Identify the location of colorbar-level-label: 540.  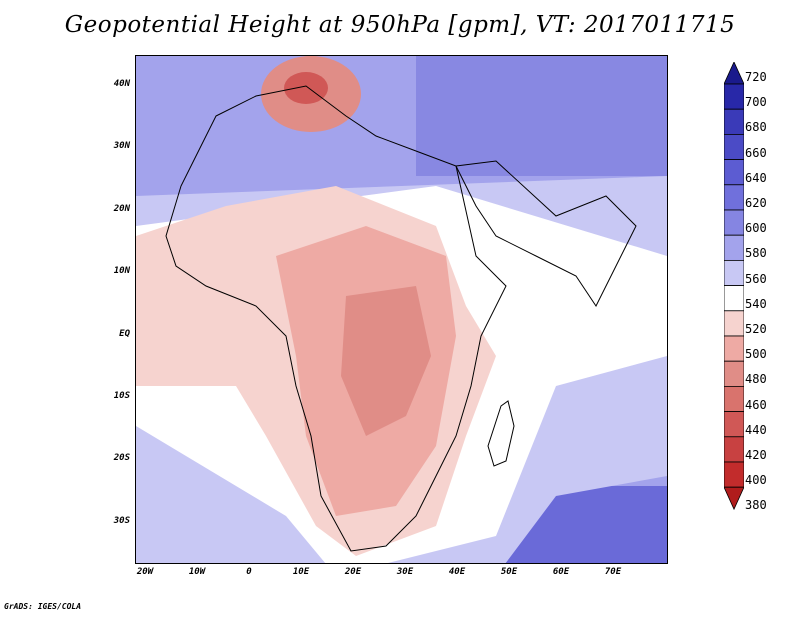
(756, 303).